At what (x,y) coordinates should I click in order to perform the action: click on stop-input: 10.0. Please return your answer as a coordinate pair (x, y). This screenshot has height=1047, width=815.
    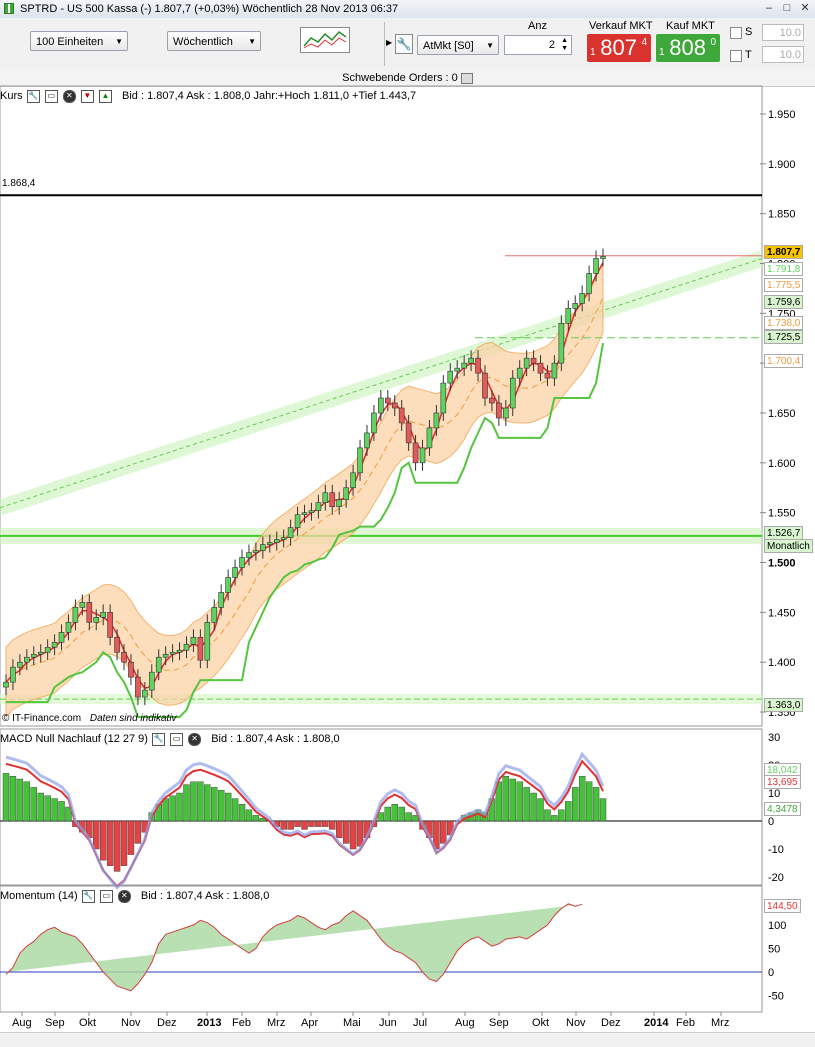
    Looking at the image, I should click on (783, 32).